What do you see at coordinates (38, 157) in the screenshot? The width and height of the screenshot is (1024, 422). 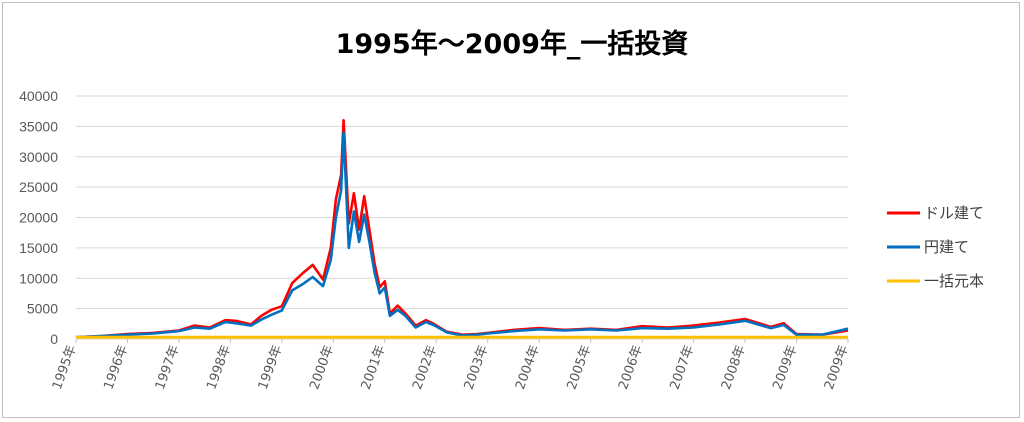 I see `y-tick-label: 30000` at bounding box center [38, 157].